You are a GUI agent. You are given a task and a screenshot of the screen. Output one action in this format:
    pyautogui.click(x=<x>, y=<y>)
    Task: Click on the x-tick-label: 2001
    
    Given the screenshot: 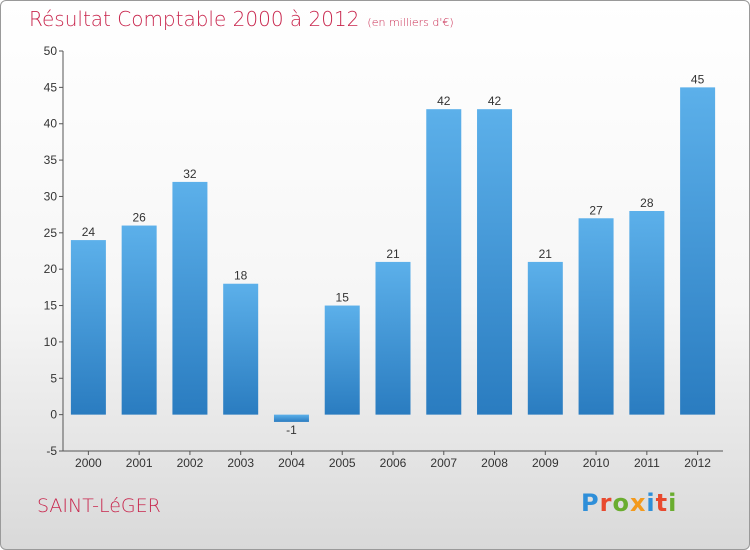 What is the action you would take?
    pyautogui.click(x=139, y=463)
    